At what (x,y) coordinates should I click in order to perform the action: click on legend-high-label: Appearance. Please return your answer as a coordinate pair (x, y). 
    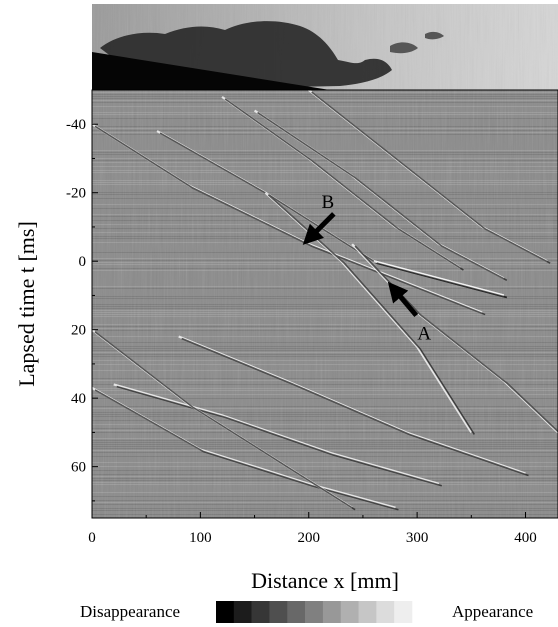
    Looking at the image, I should click on (492, 611).